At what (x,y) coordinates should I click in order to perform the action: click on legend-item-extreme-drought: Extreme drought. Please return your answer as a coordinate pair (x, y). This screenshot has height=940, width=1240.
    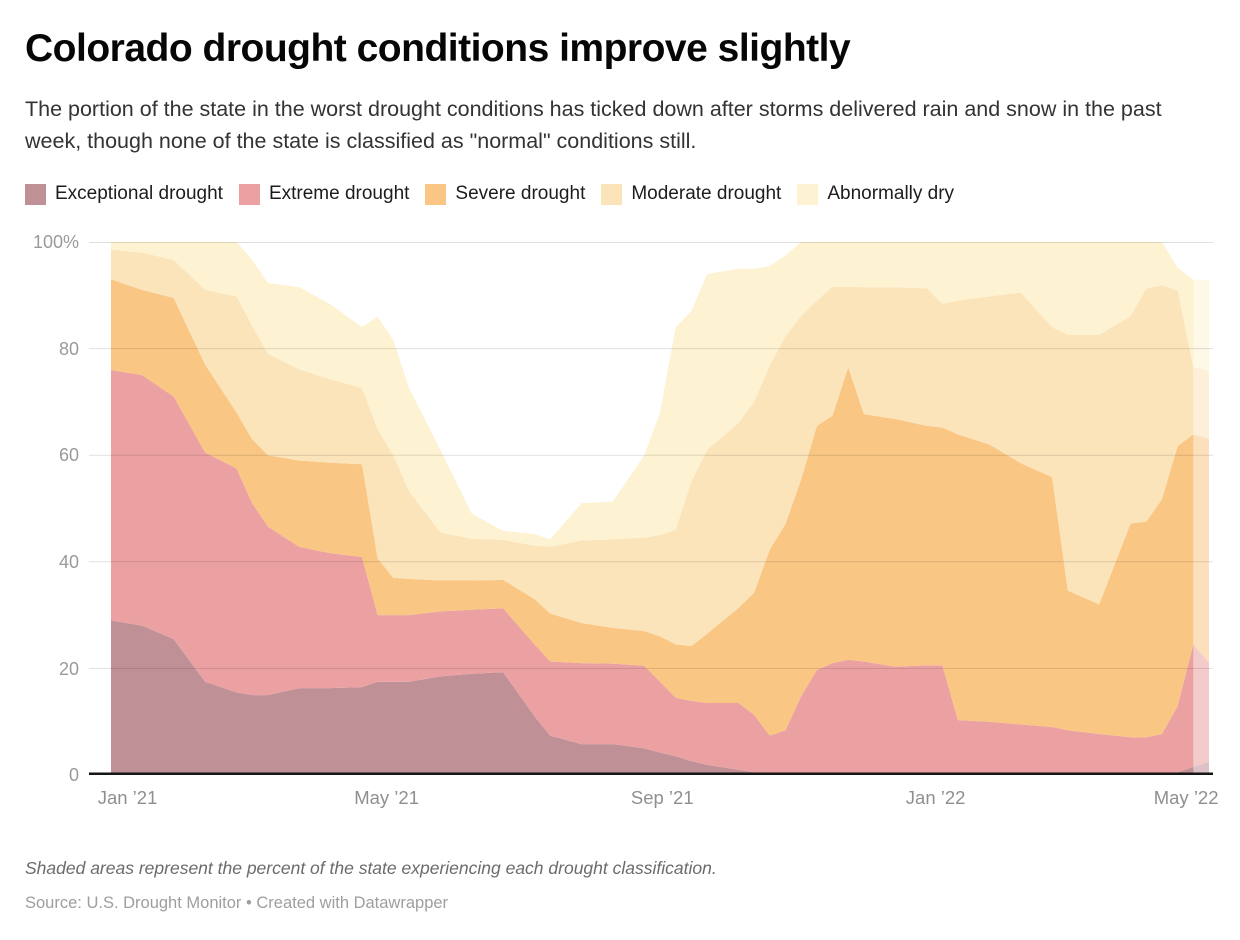
    Looking at the image, I should click on (324, 194).